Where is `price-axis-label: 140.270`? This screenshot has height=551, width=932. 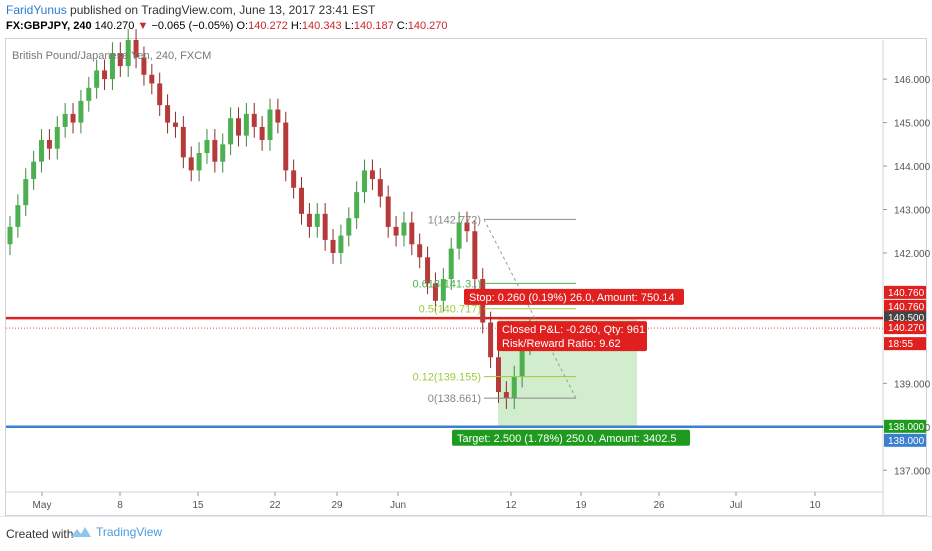 price-axis-label: 140.270 is located at coordinates (906, 328).